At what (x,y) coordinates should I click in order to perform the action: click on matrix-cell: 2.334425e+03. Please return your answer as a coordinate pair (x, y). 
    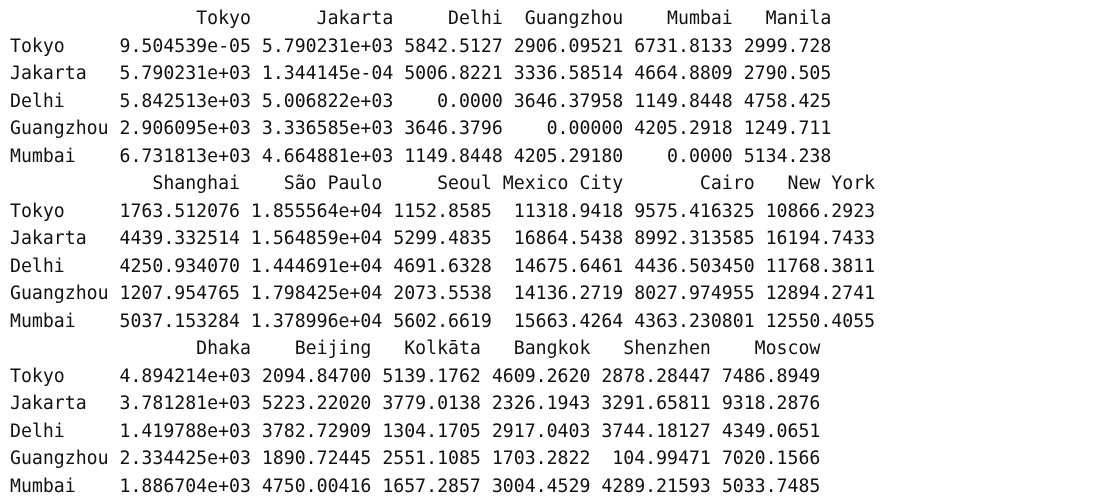
    Looking at the image, I should click on (185, 458).